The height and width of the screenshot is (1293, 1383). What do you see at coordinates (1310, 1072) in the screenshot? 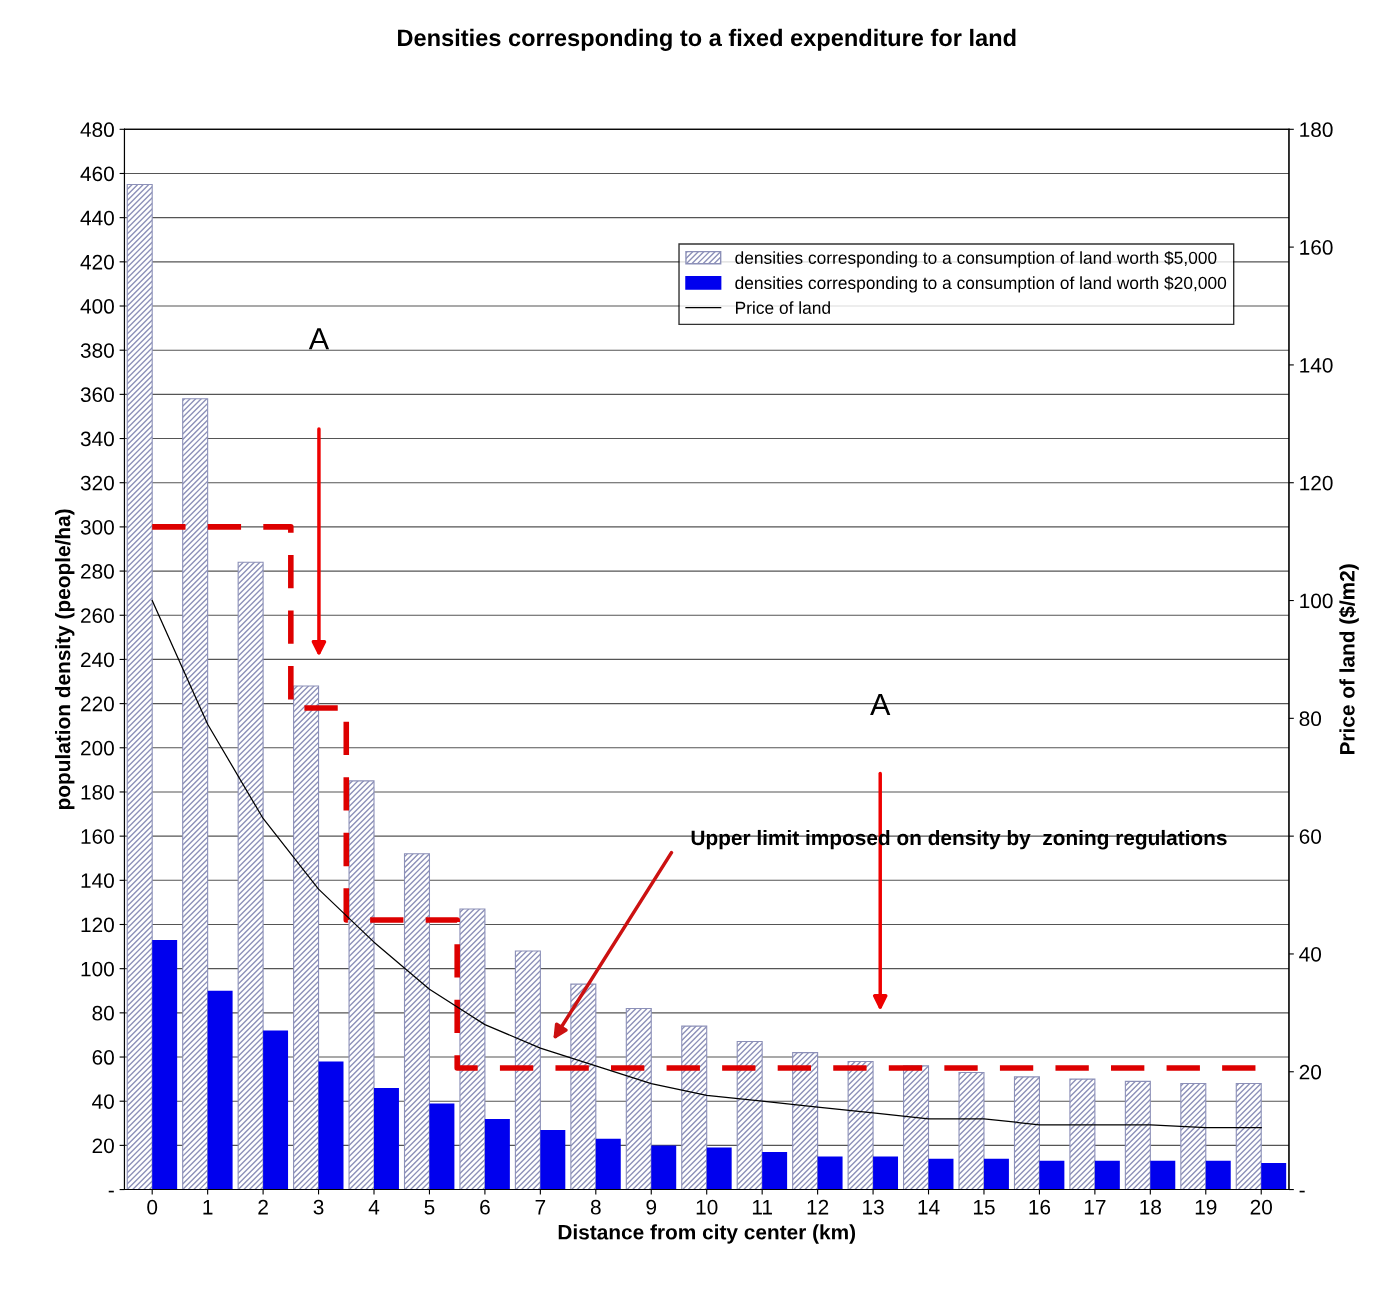
I see `y2-tick-label: 20` at bounding box center [1310, 1072].